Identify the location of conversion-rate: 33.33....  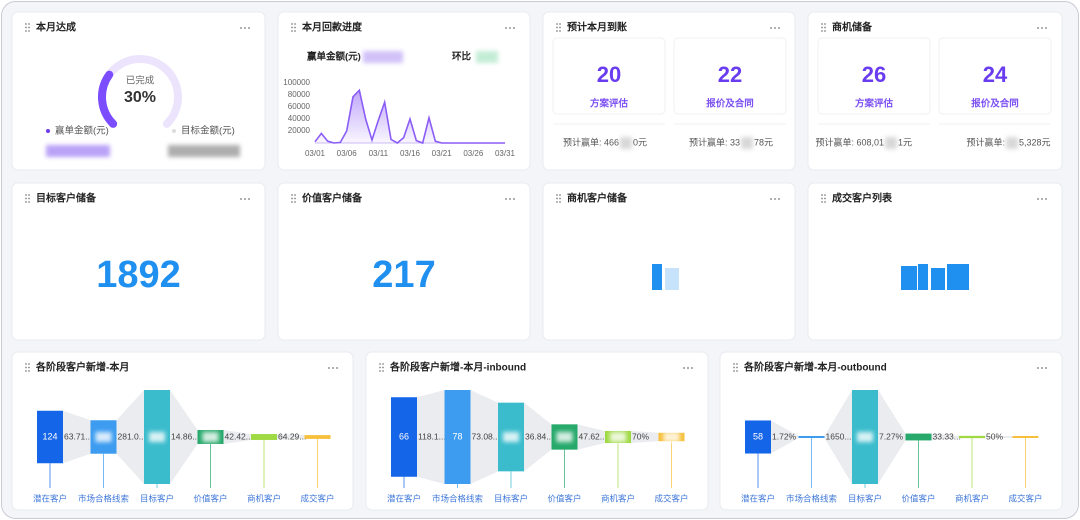
(947, 436).